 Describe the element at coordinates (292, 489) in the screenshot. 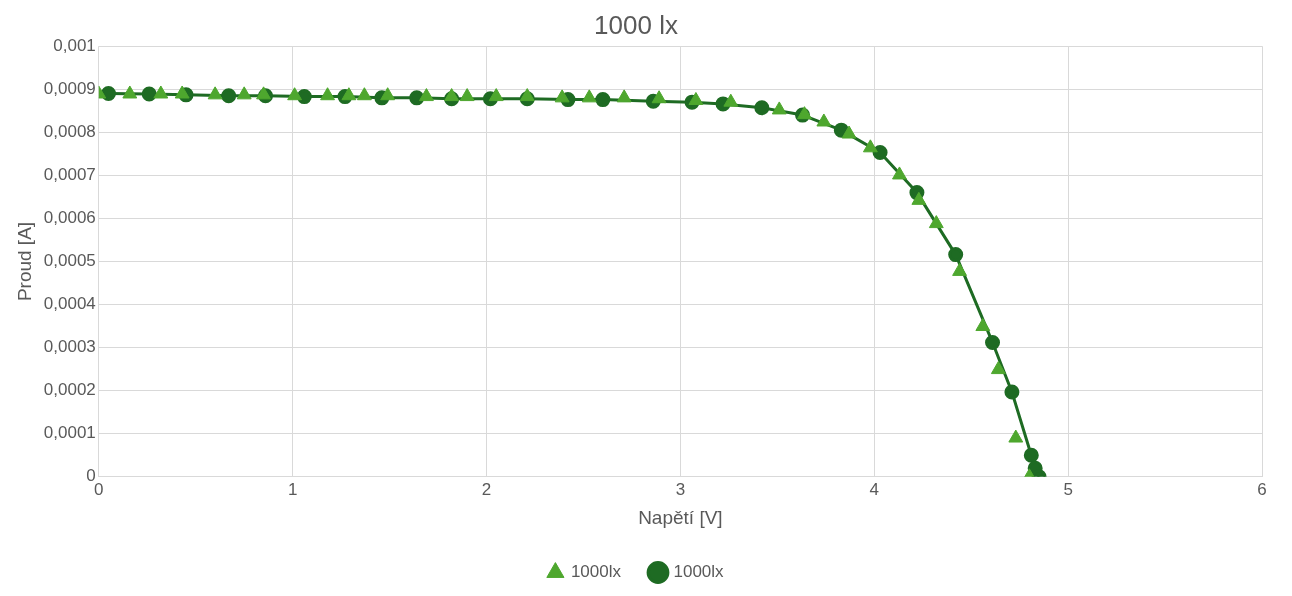

I see `x-tick-label: 1` at that location.